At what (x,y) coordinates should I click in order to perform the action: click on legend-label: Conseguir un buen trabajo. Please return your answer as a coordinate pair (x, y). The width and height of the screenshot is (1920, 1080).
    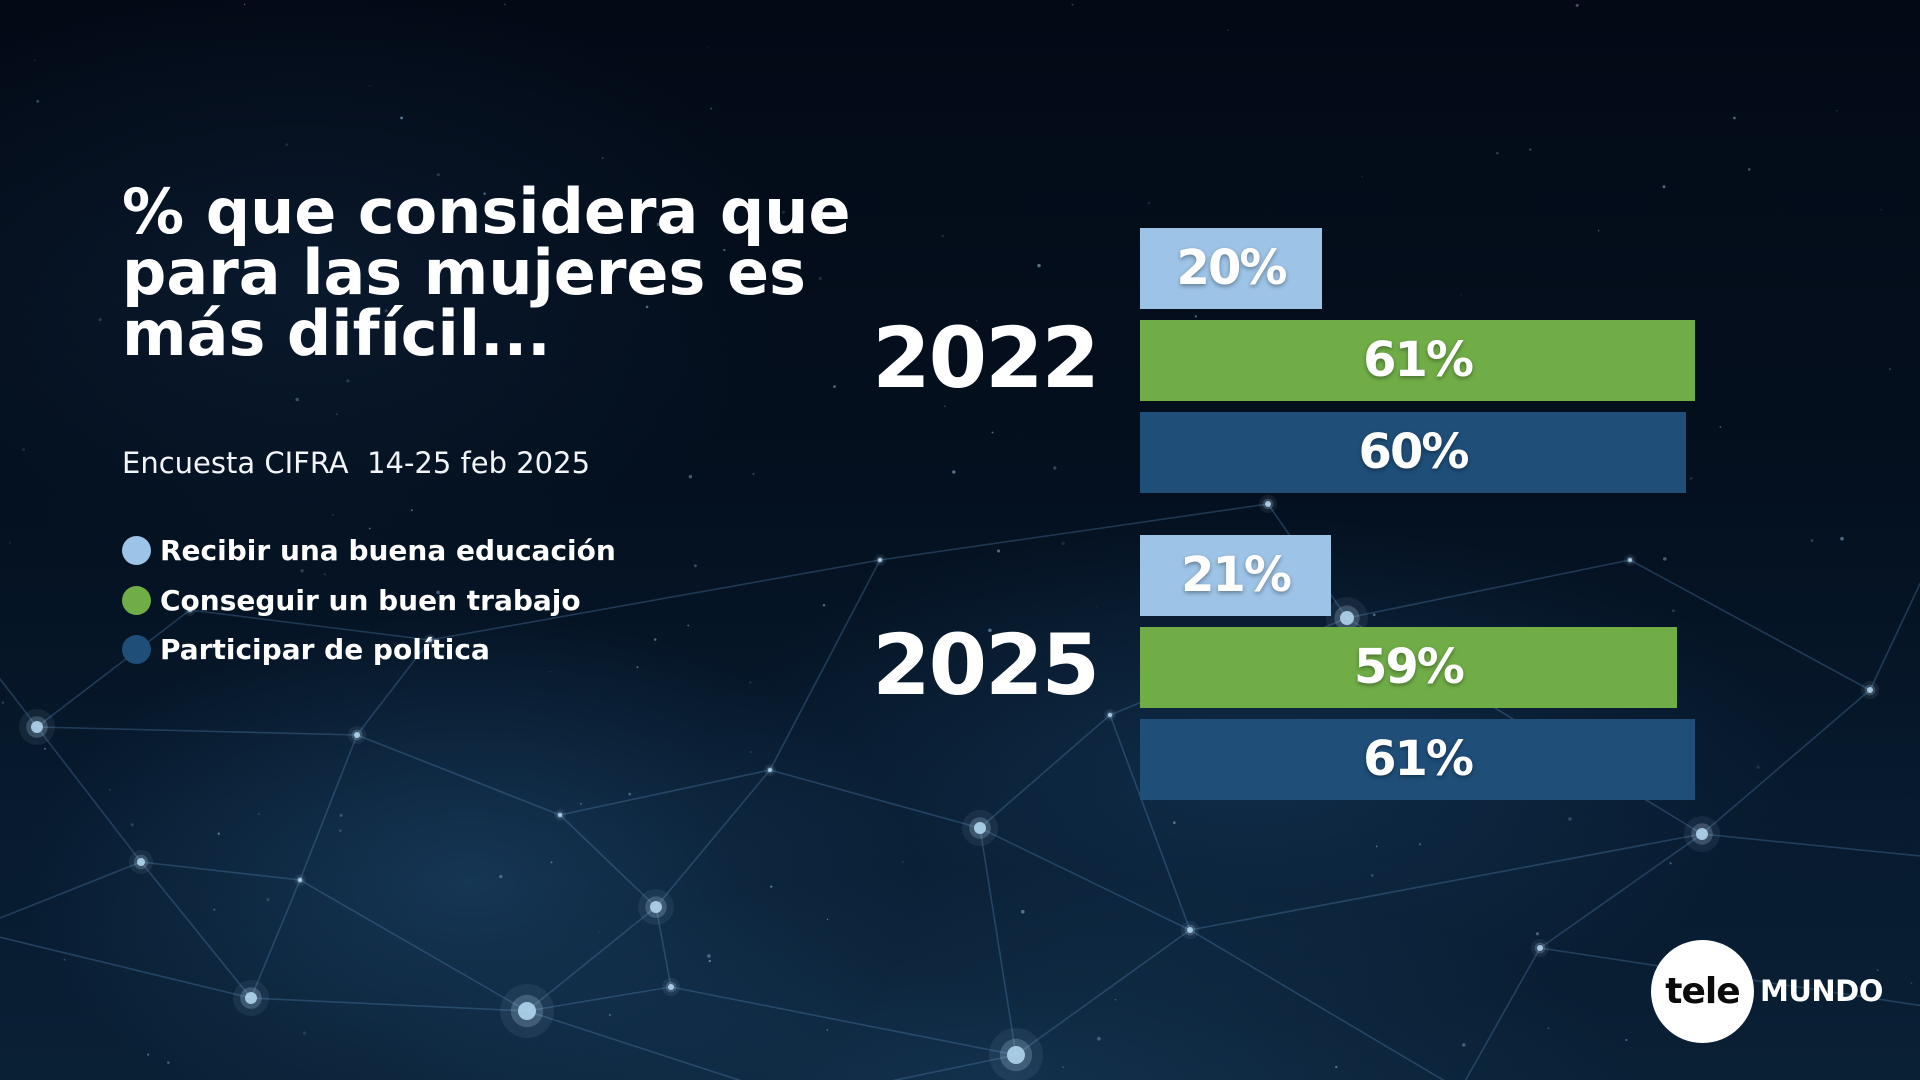
    Looking at the image, I should click on (370, 600).